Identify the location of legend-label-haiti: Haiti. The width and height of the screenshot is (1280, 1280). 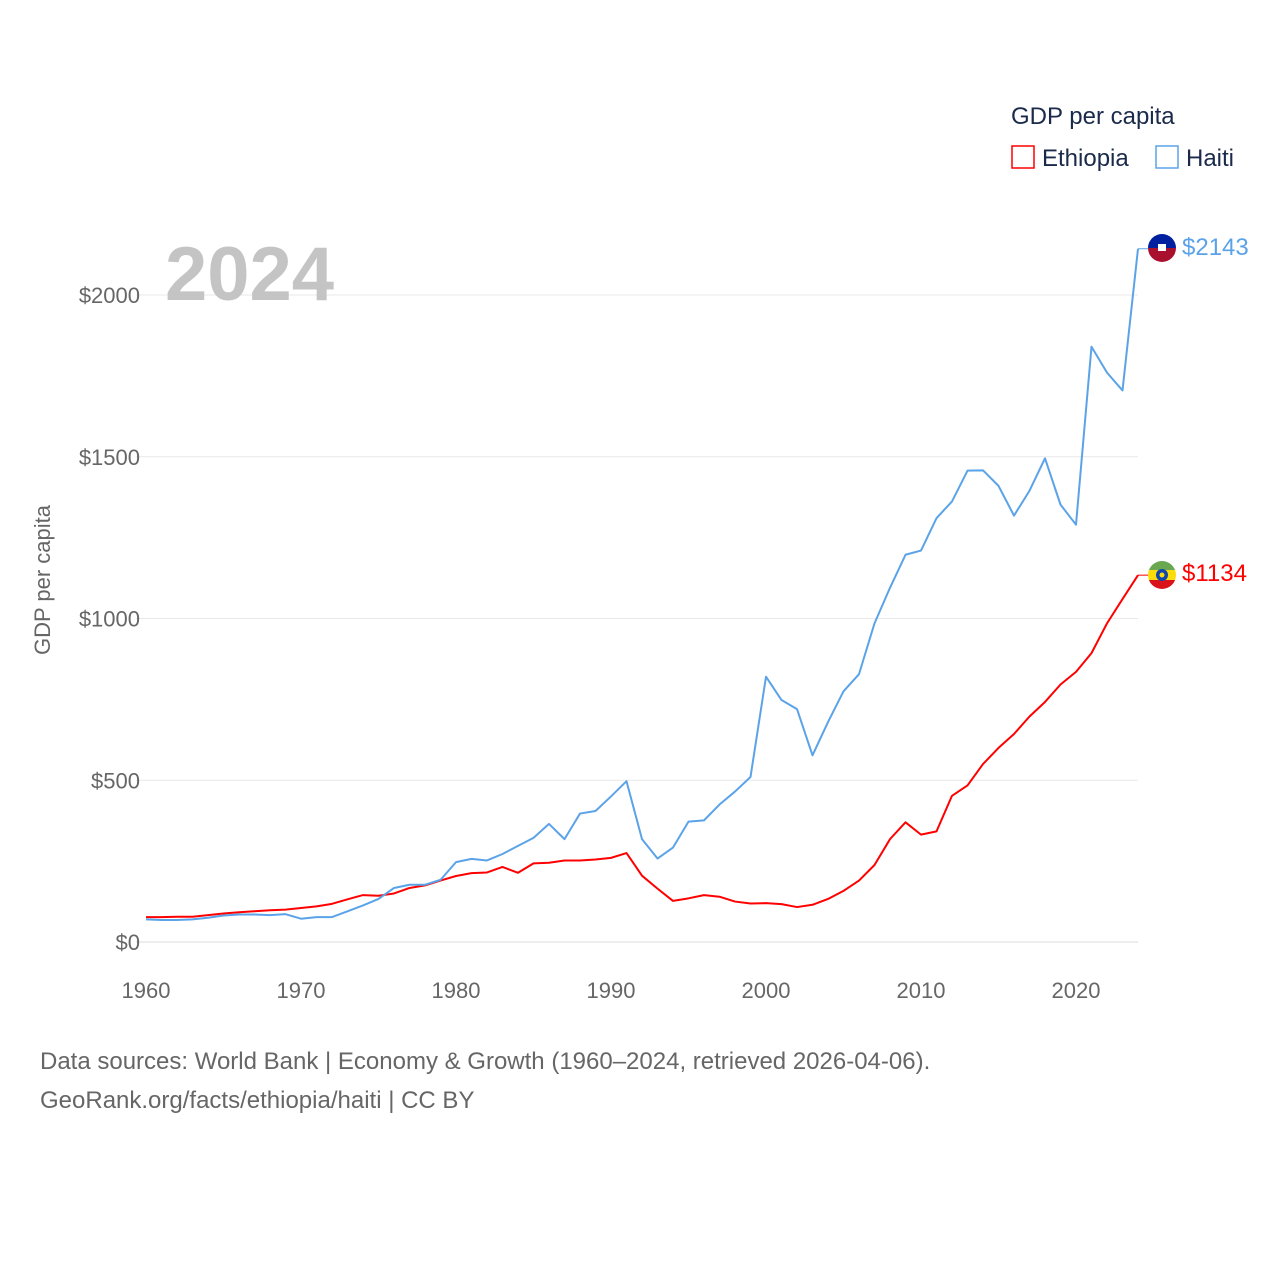
(1210, 158).